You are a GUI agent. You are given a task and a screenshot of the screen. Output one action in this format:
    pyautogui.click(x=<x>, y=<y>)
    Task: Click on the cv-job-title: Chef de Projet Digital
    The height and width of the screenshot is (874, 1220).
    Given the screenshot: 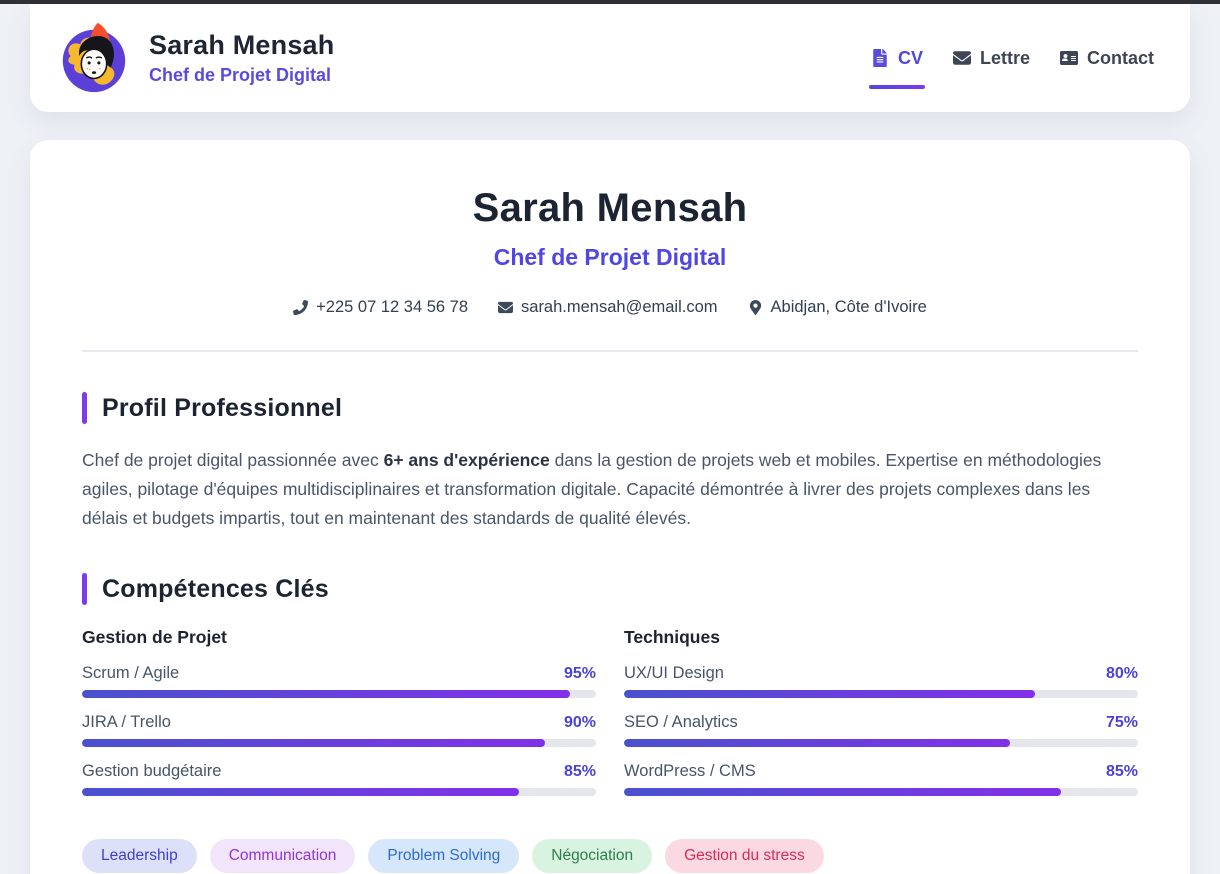 What is the action you would take?
    pyautogui.click(x=610, y=257)
    